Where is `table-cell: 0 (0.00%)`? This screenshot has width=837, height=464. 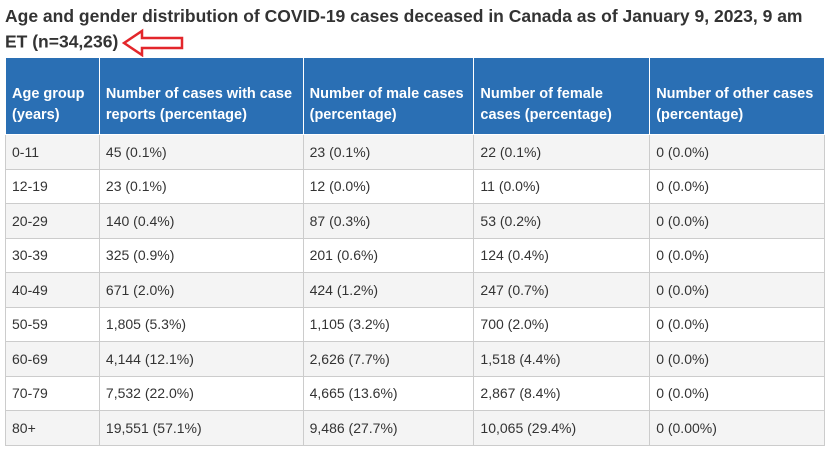 table-cell: 0 (0.00%) is located at coordinates (737, 428).